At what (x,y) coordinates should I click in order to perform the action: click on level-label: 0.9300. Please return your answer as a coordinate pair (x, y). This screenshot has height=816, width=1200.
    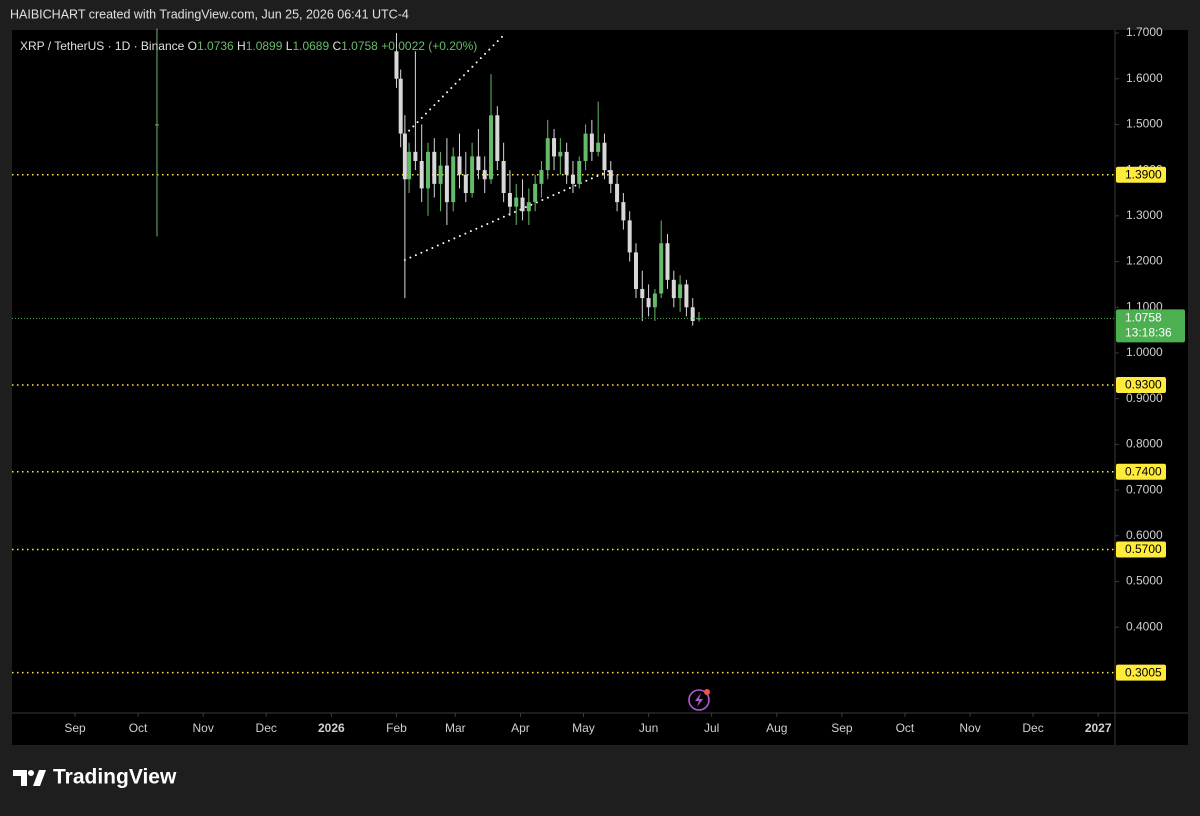
    Looking at the image, I should click on (1143, 385).